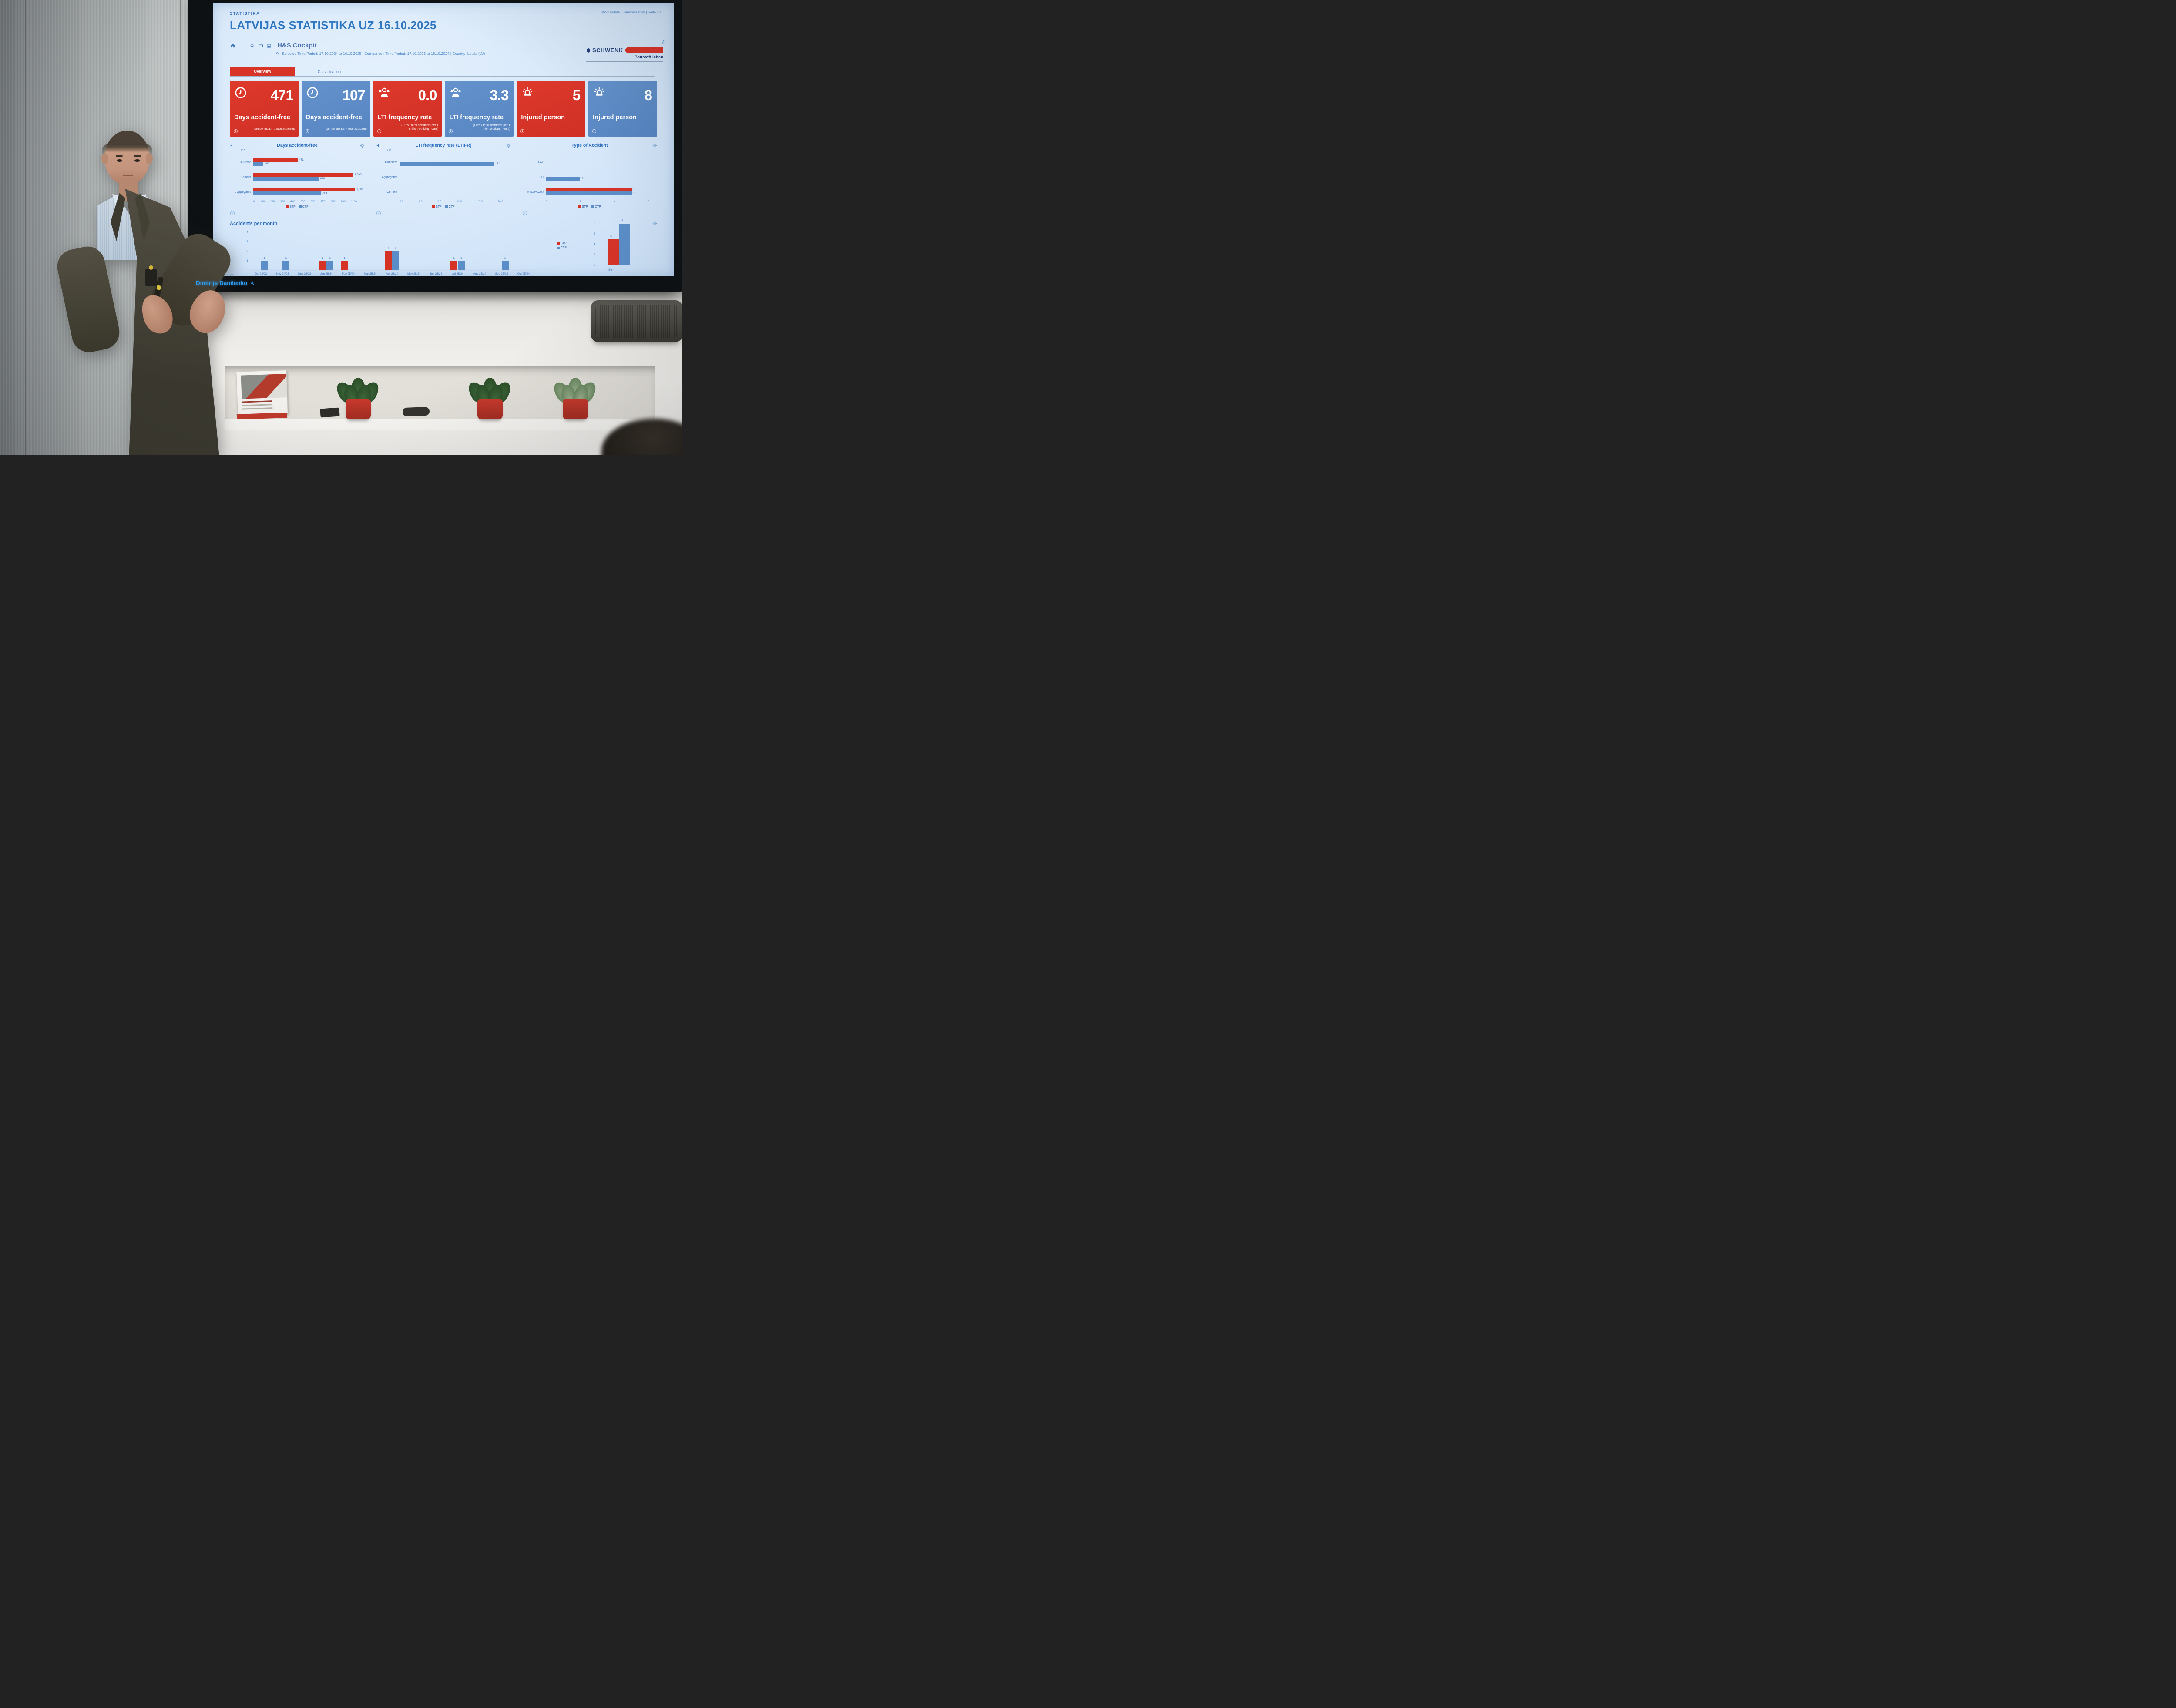 The image size is (2176, 1708). Describe the element at coordinates (261, 273) in the screenshot. I see `month-label: Oct 24/23` at that location.